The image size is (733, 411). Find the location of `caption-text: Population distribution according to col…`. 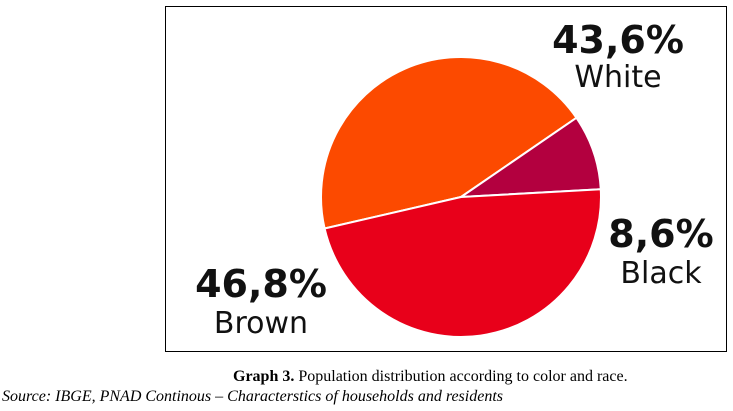

caption-text: Population distribution according to col… is located at coordinates (463, 376).